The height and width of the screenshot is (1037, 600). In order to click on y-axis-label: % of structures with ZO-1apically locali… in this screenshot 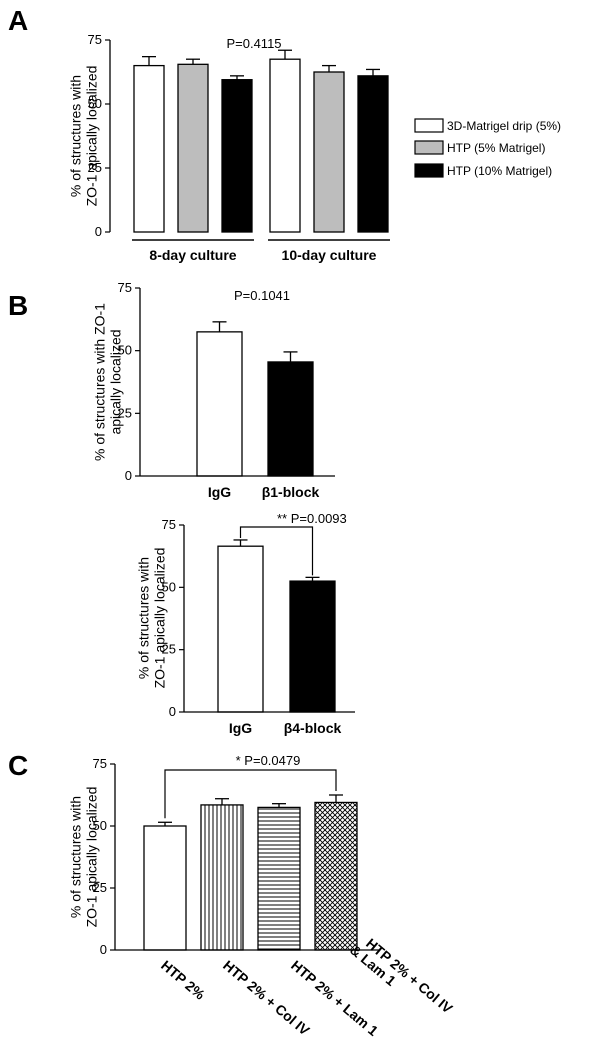, I will do `click(108, 382)`.